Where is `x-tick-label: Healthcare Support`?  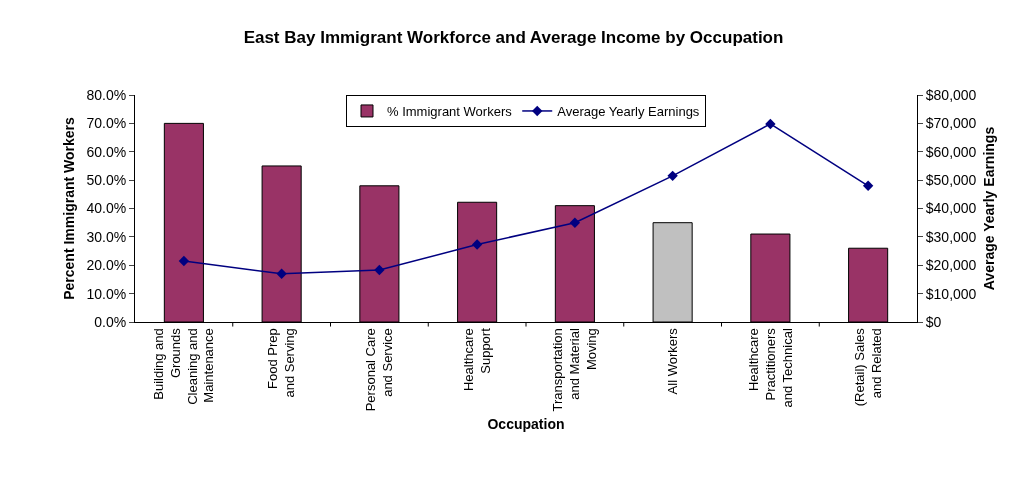
x-tick-label: Healthcare Support is located at coordinates (476, 359).